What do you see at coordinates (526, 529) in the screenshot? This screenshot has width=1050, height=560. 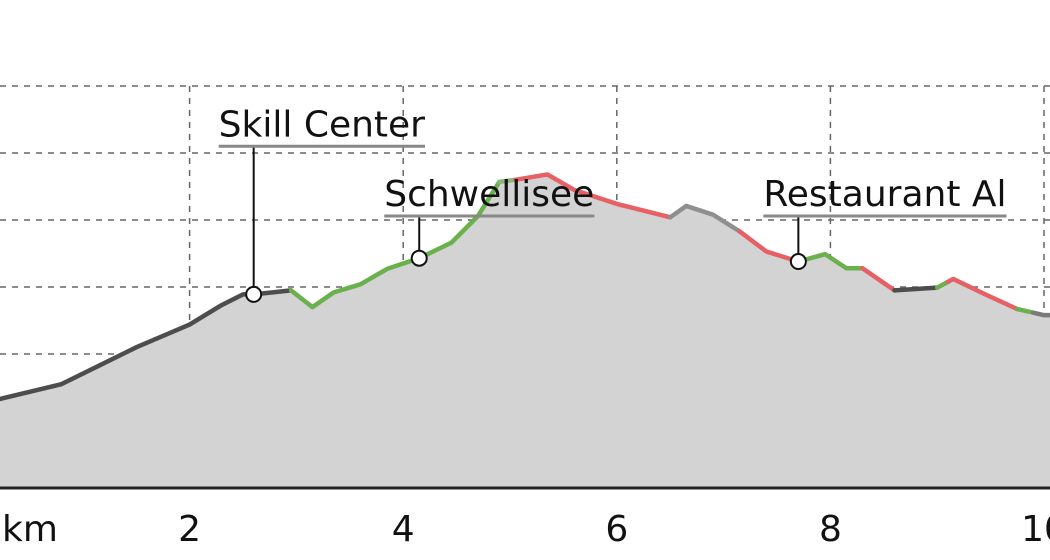 I see `x-axis-ticks: km 2 4 6 8 10` at bounding box center [526, 529].